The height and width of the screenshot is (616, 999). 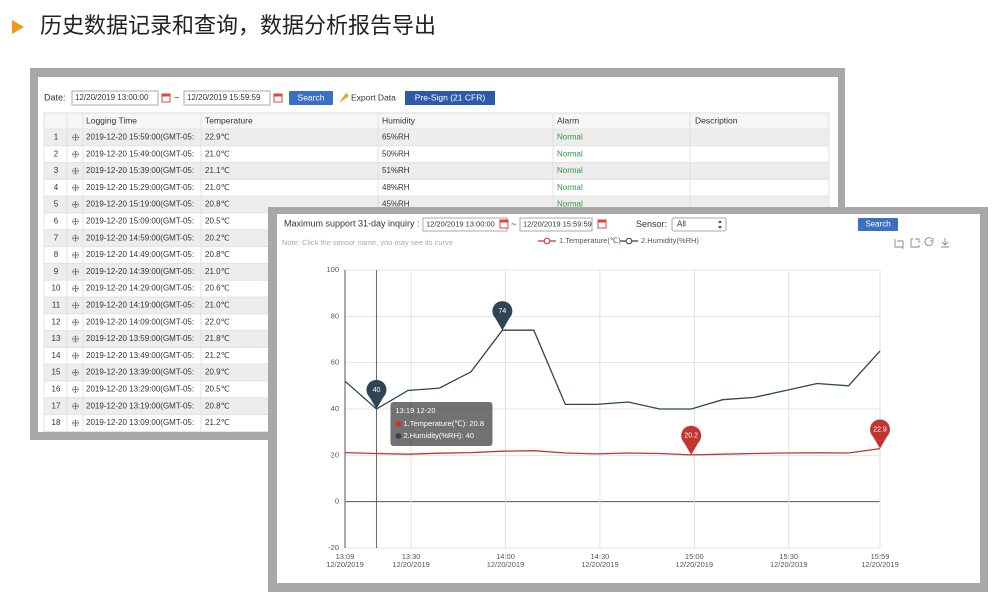 I want to click on column-header: Temperature, so click(x=229, y=120).